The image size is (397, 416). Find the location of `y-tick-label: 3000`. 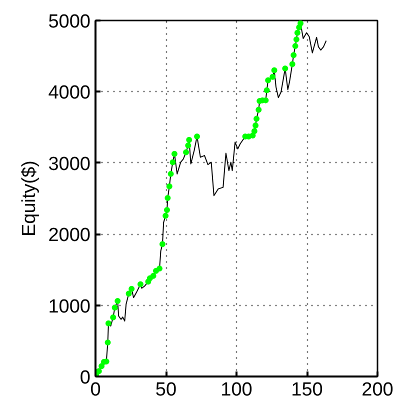

y-tick-label: 3000 is located at coordinates (69, 164).